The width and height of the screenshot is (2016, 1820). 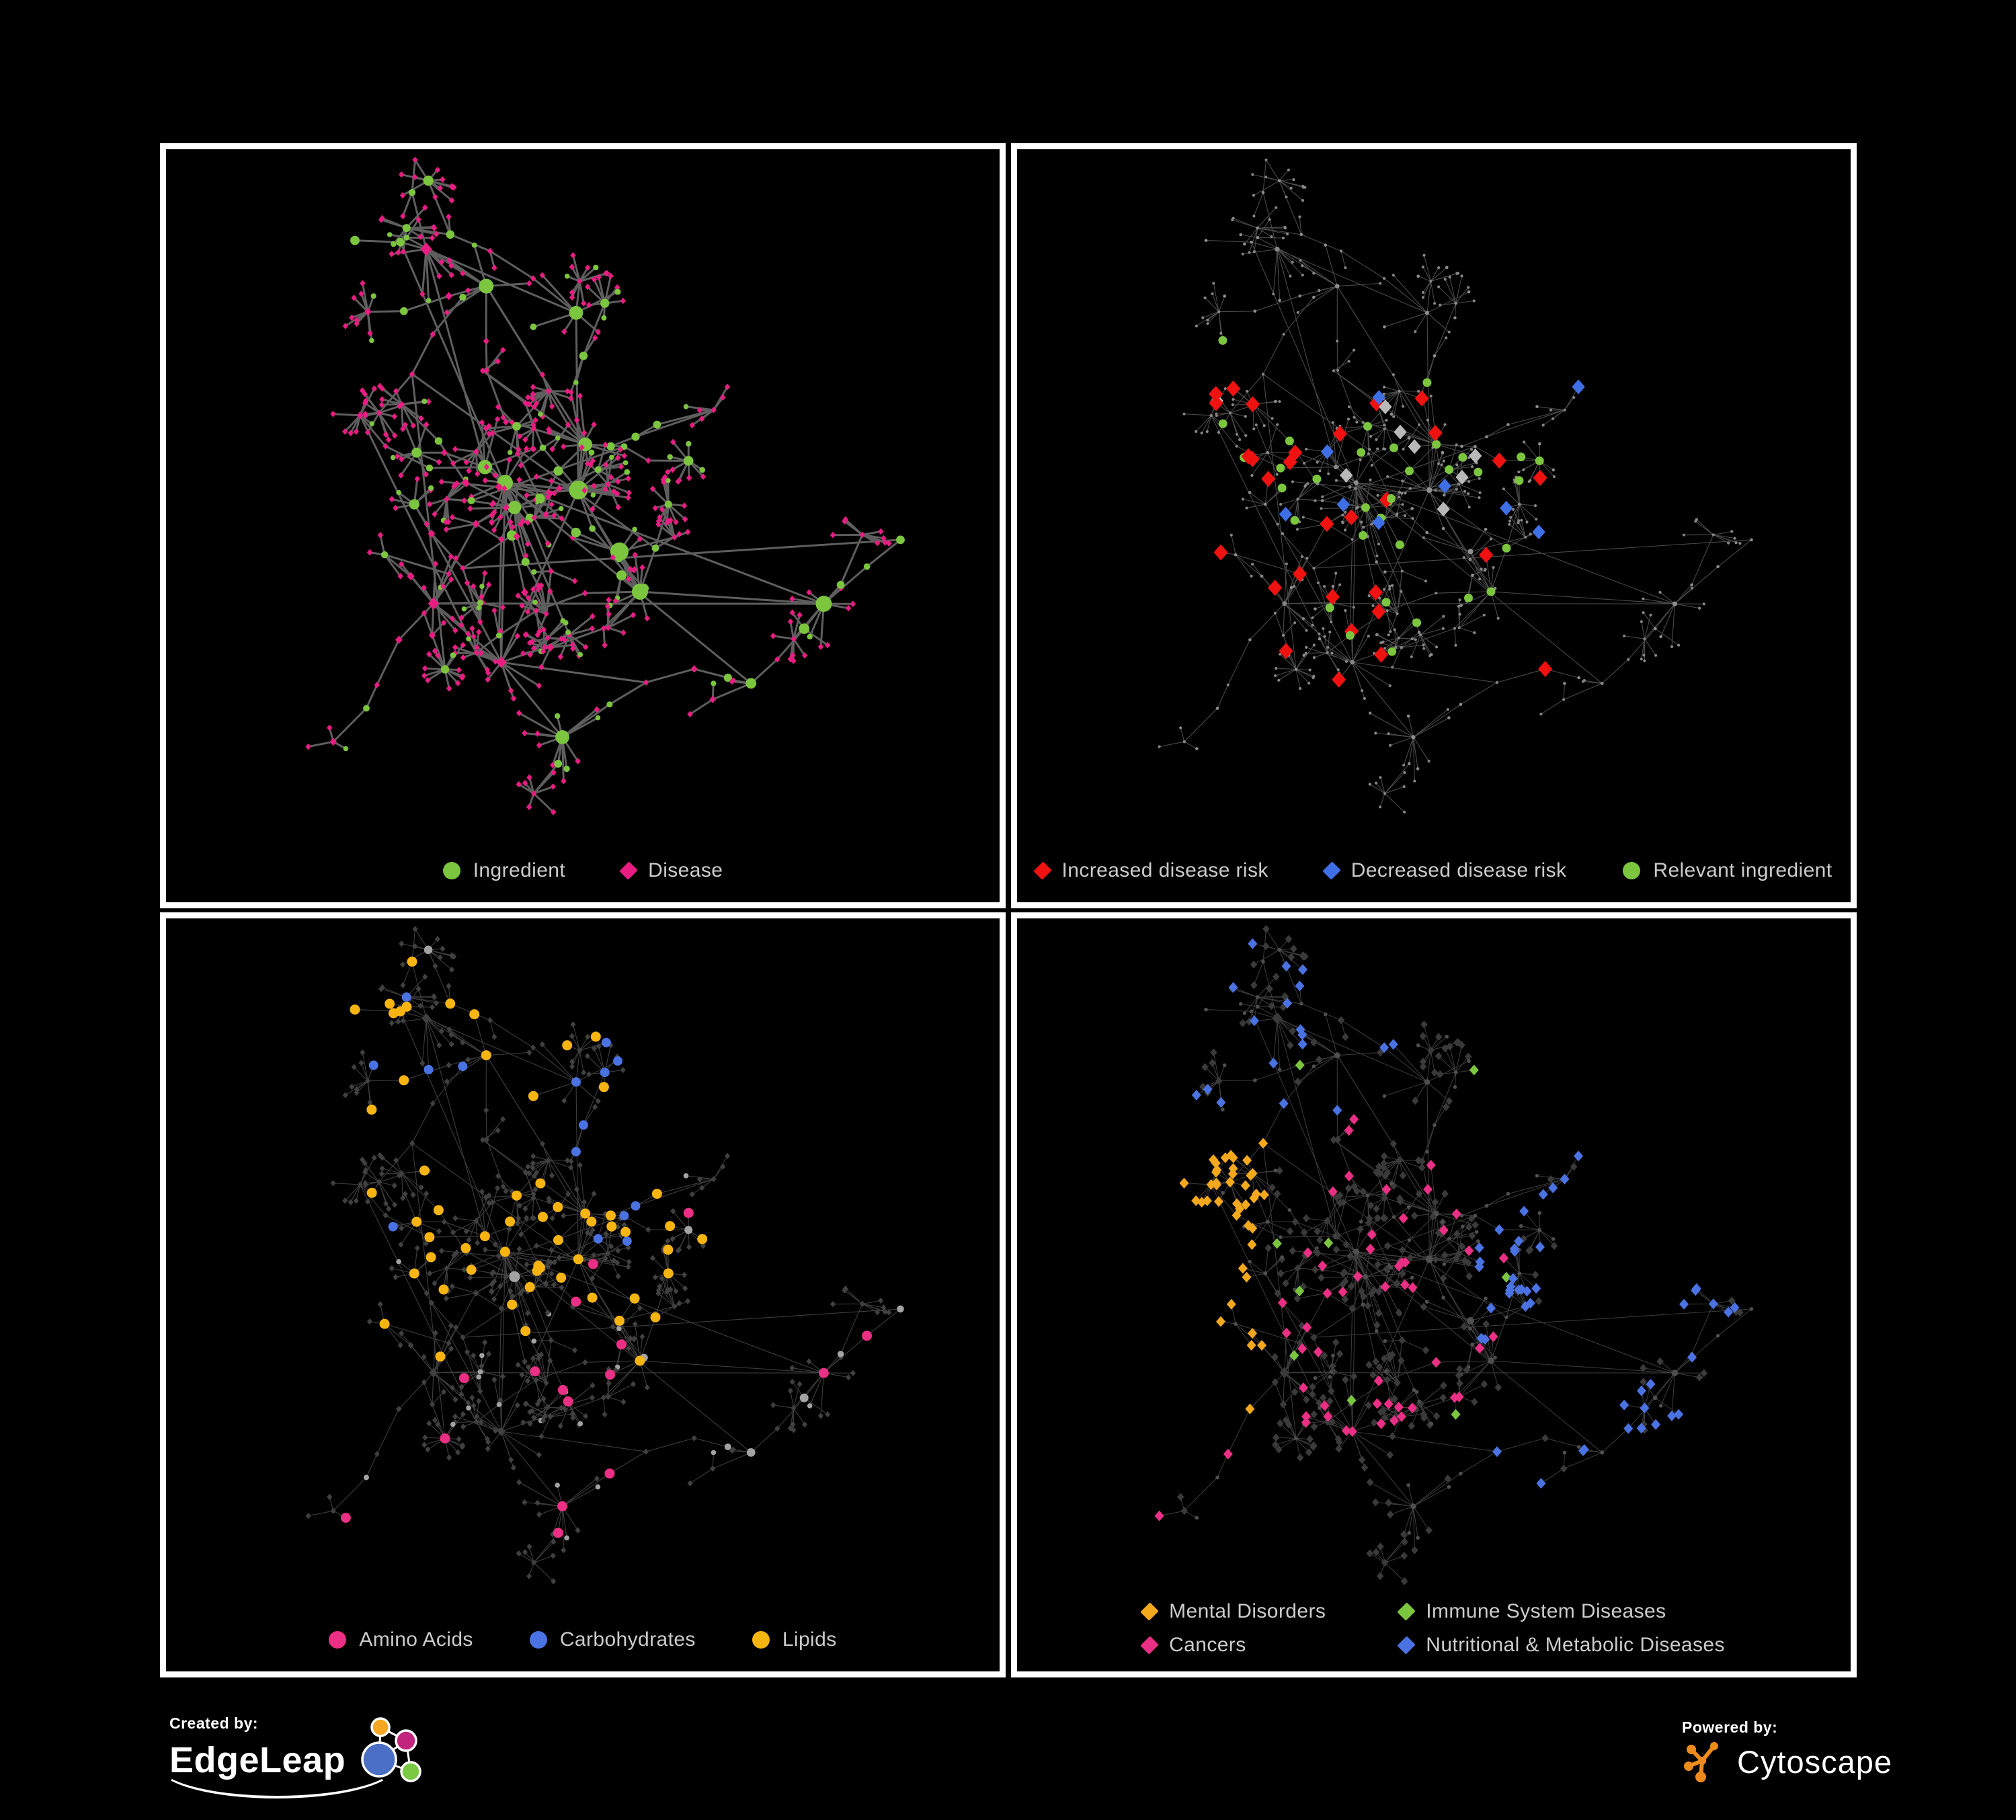 I want to click on legend-label-ingredient: Ingredient, so click(x=519, y=870).